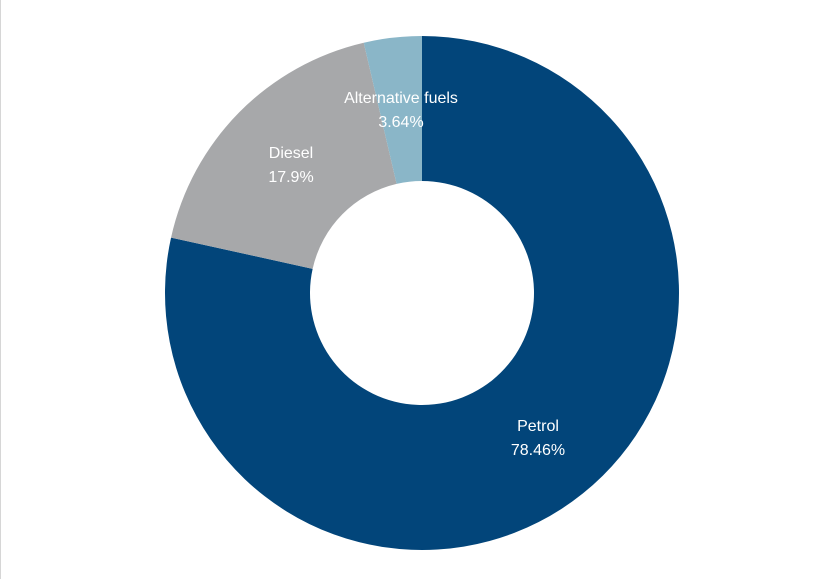 This screenshot has width=826, height=579. Describe the element at coordinates (400, 122) in the screenshot. I see `slice-value-alternative-fuels: 3.64%` at that location.